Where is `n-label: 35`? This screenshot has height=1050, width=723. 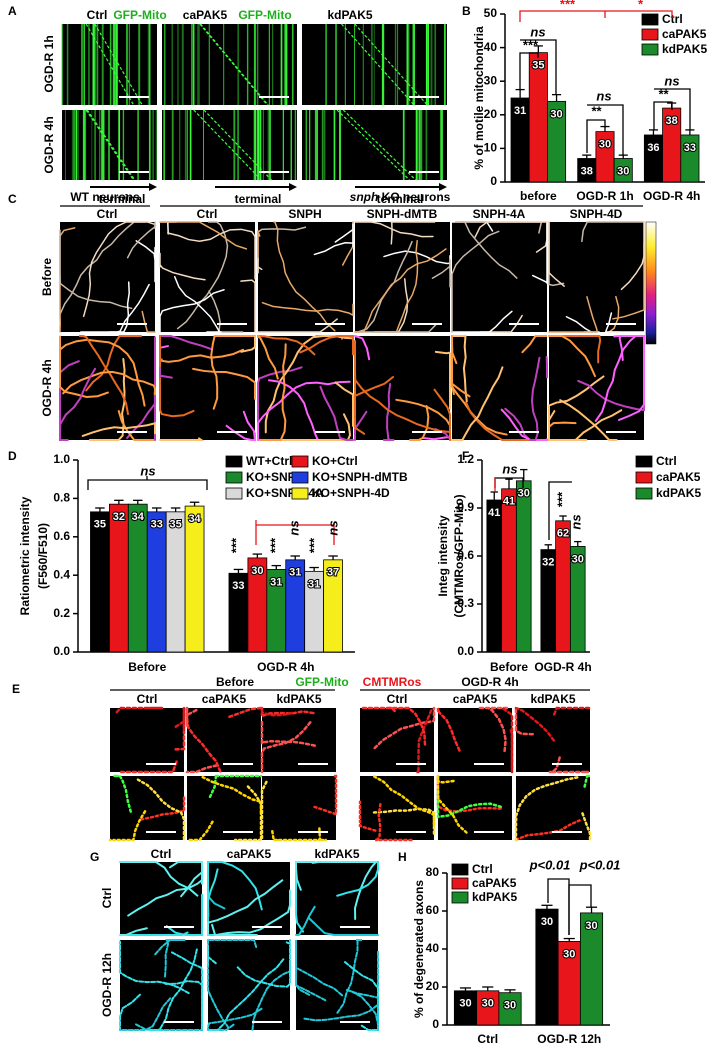 n-label: 35 is located at coordinates (100, 525).